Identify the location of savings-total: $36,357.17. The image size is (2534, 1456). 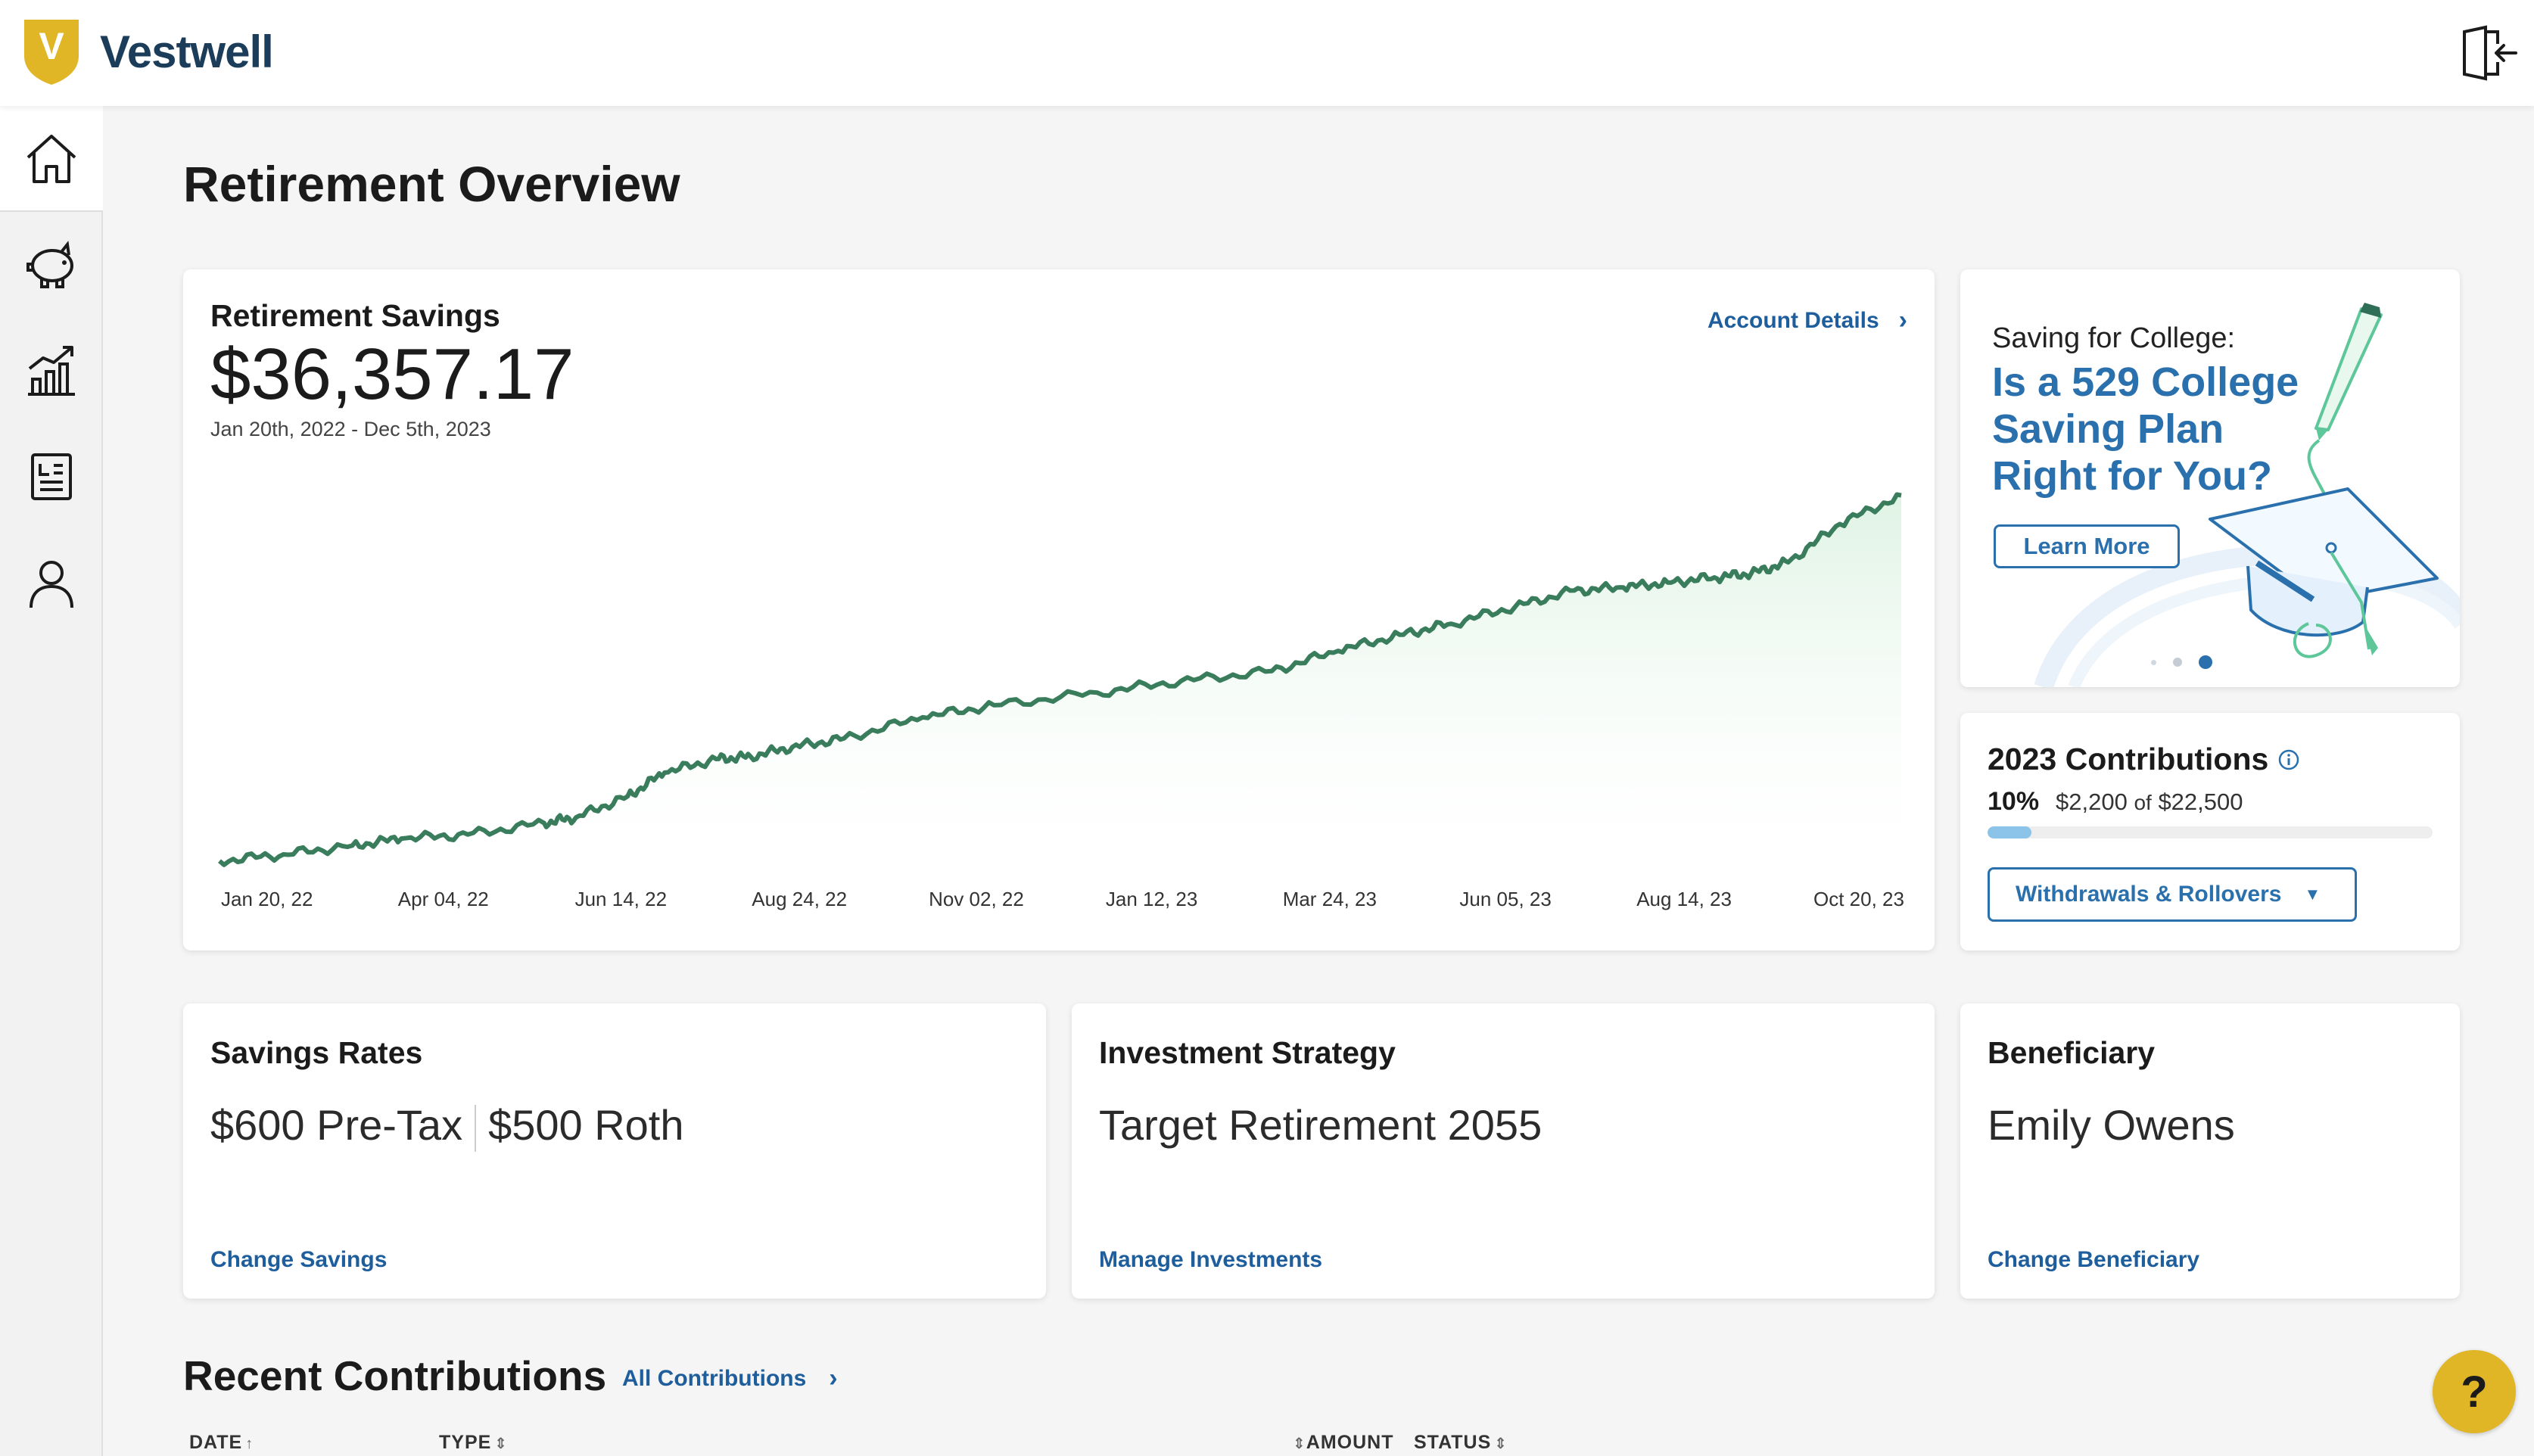
(392, 374).